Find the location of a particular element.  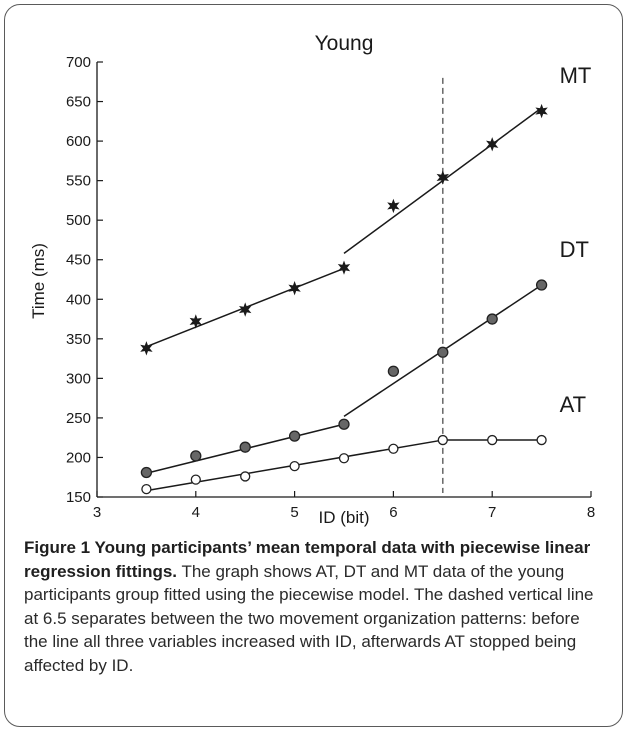

x-tick-label: 8 is located at coordinates (591, 512).